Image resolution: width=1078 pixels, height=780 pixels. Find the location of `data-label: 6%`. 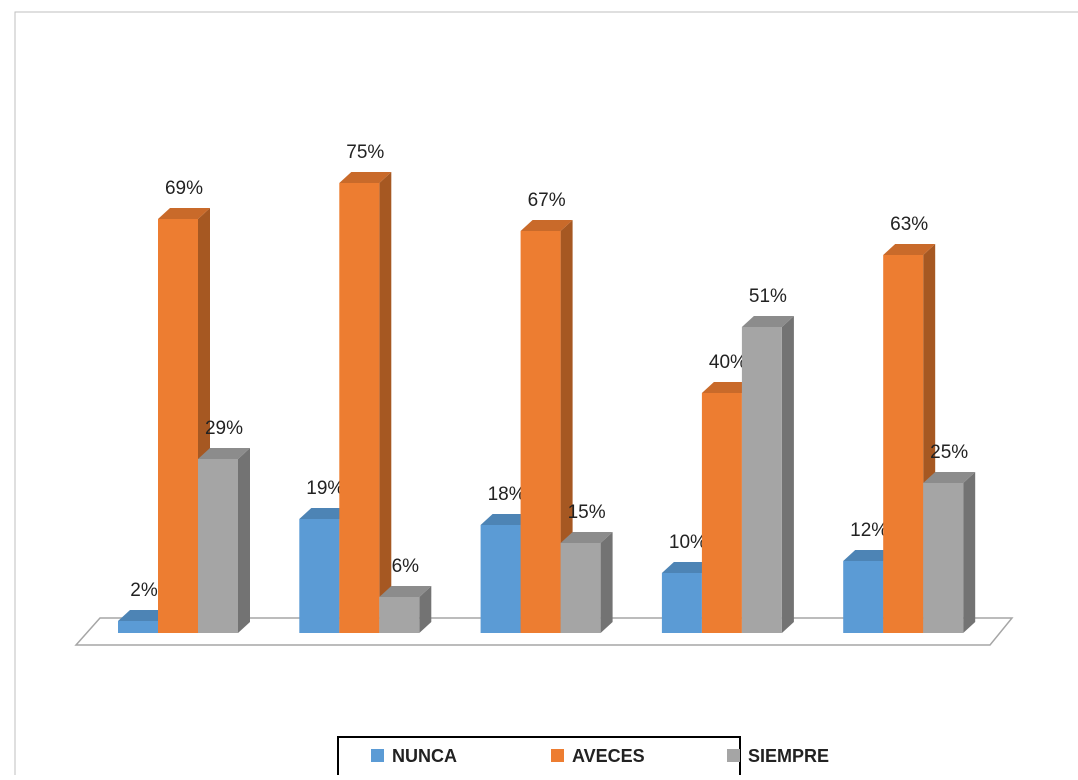

data-label: 6% is located at coordinates (406, 566).